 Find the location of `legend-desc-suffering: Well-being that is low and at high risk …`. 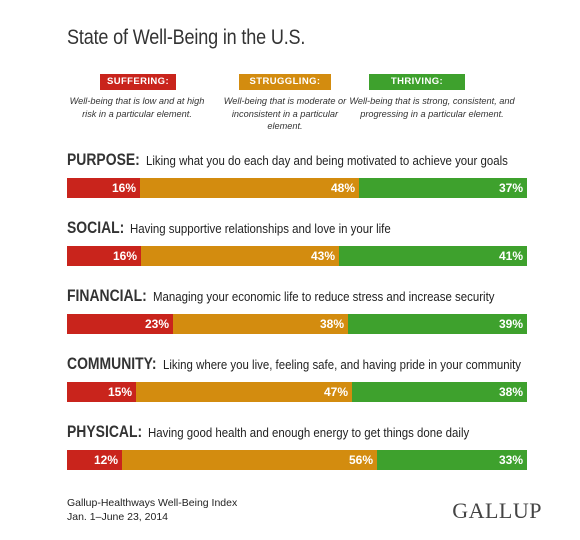

legend-desc-suffering: Well-being that is low and at high risk … is located at coordinates (137, 107).